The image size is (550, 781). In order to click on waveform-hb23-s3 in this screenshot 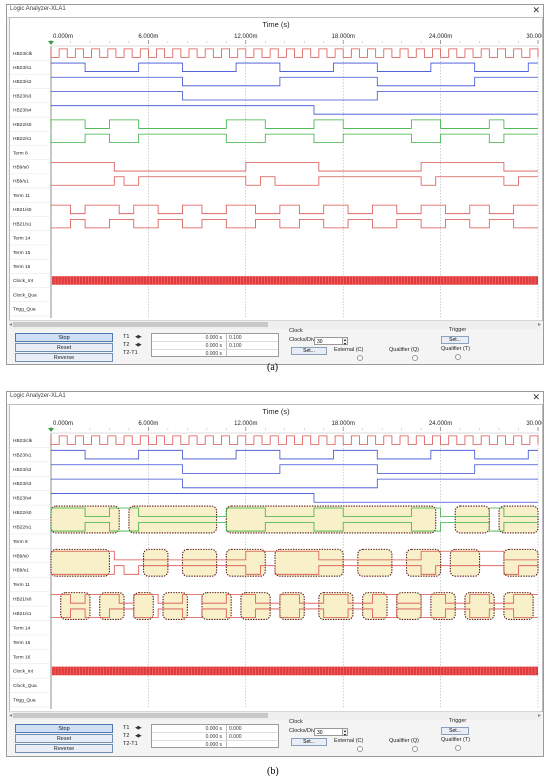, I will do `click(294, 96)`.